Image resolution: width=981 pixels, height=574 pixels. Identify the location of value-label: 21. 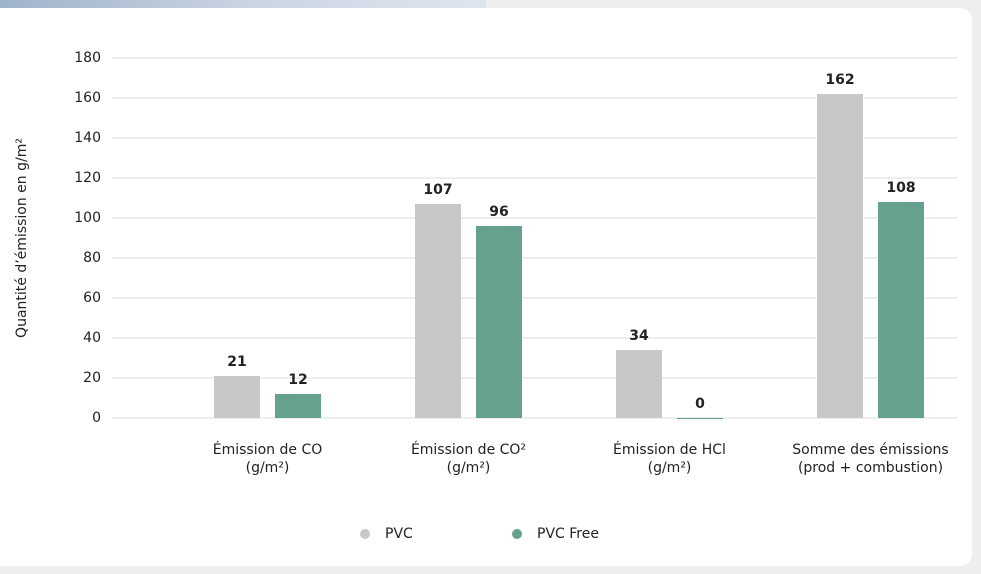
(236, 362).